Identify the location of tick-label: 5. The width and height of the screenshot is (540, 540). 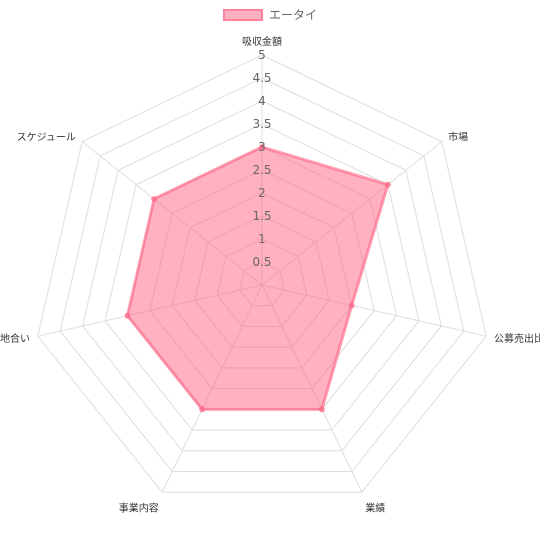
(262, 55).